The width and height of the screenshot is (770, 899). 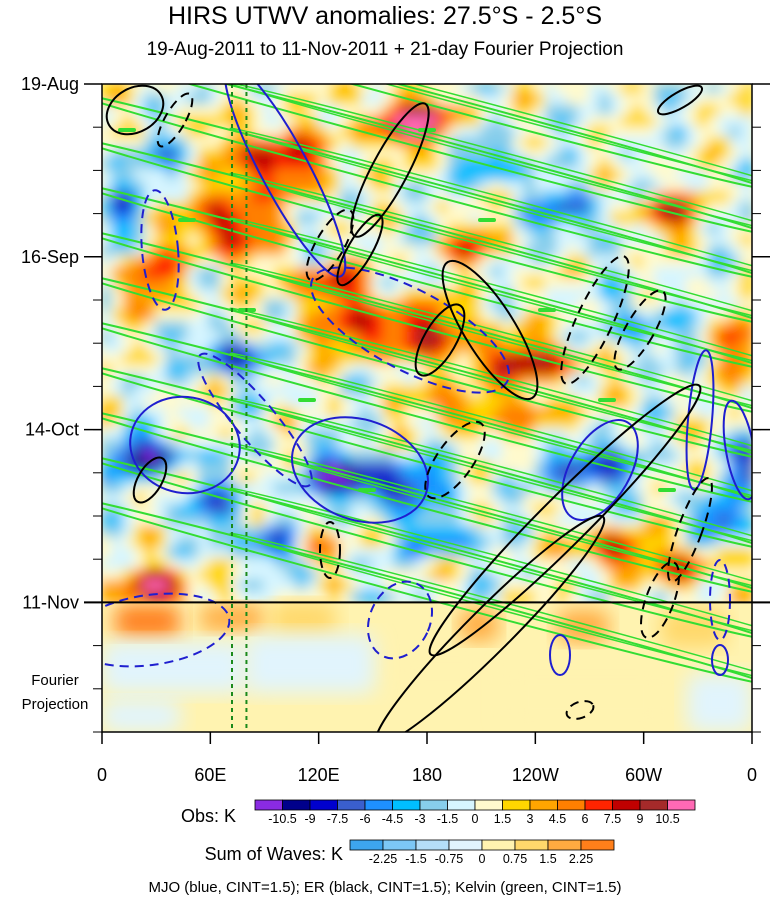 What do you see at coordinates (364, 819) in the screenshot?
I see `obs-colorbar-tick-label: -6` at bounding box center [364, 819].